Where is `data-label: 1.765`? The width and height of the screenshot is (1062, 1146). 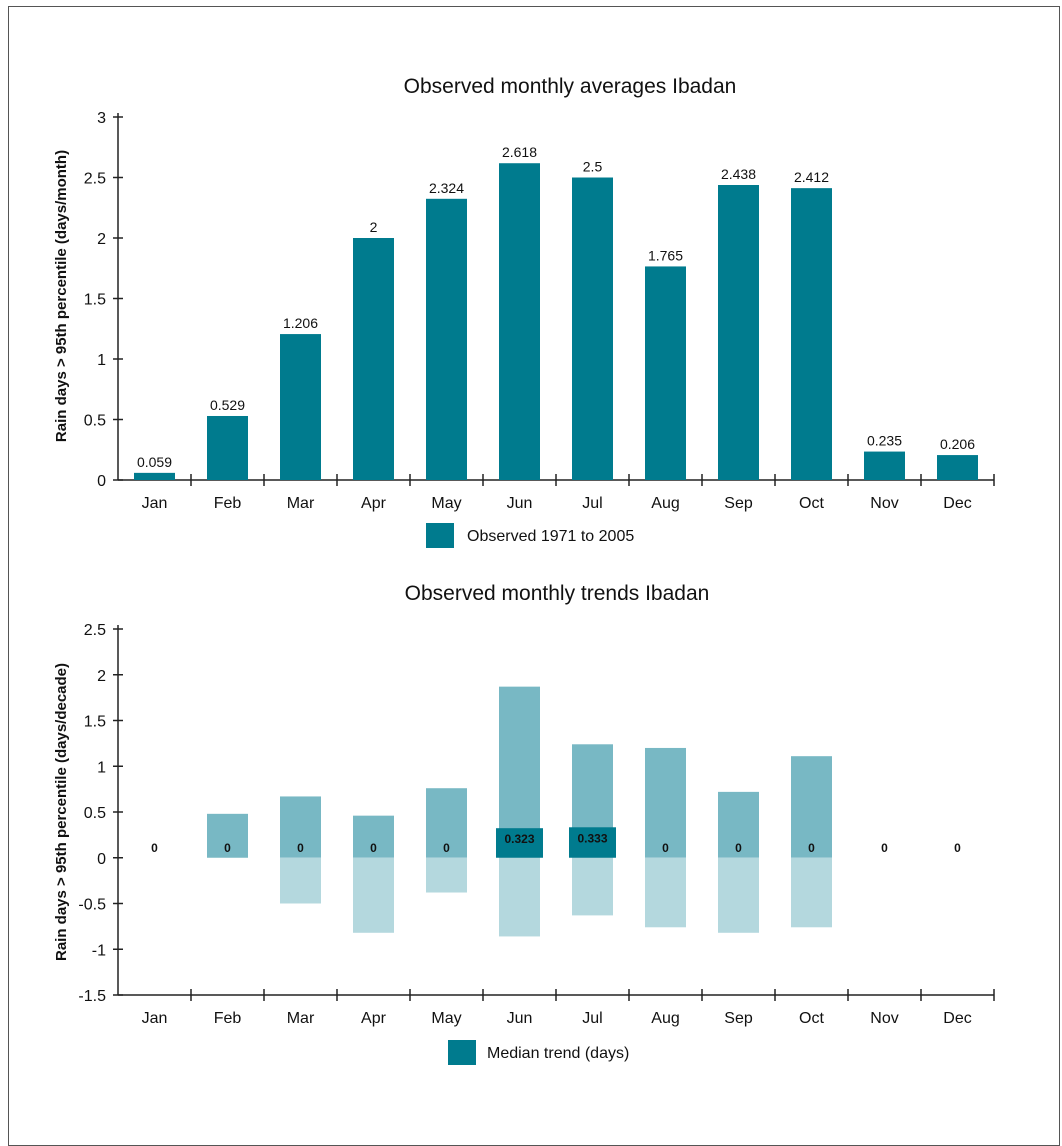 data-label: 1.765 is located at coordinates (665, 255).